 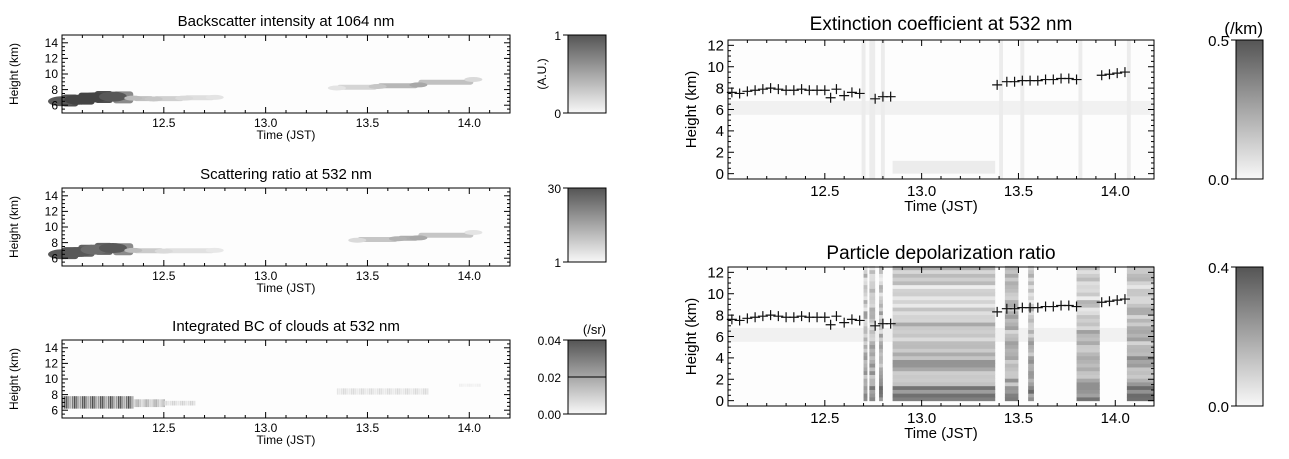 What do you see at coordinates (1018, 191) in the screenshot?
I see `x-tick-label: 13.5` at bounding box center [1018, 191].